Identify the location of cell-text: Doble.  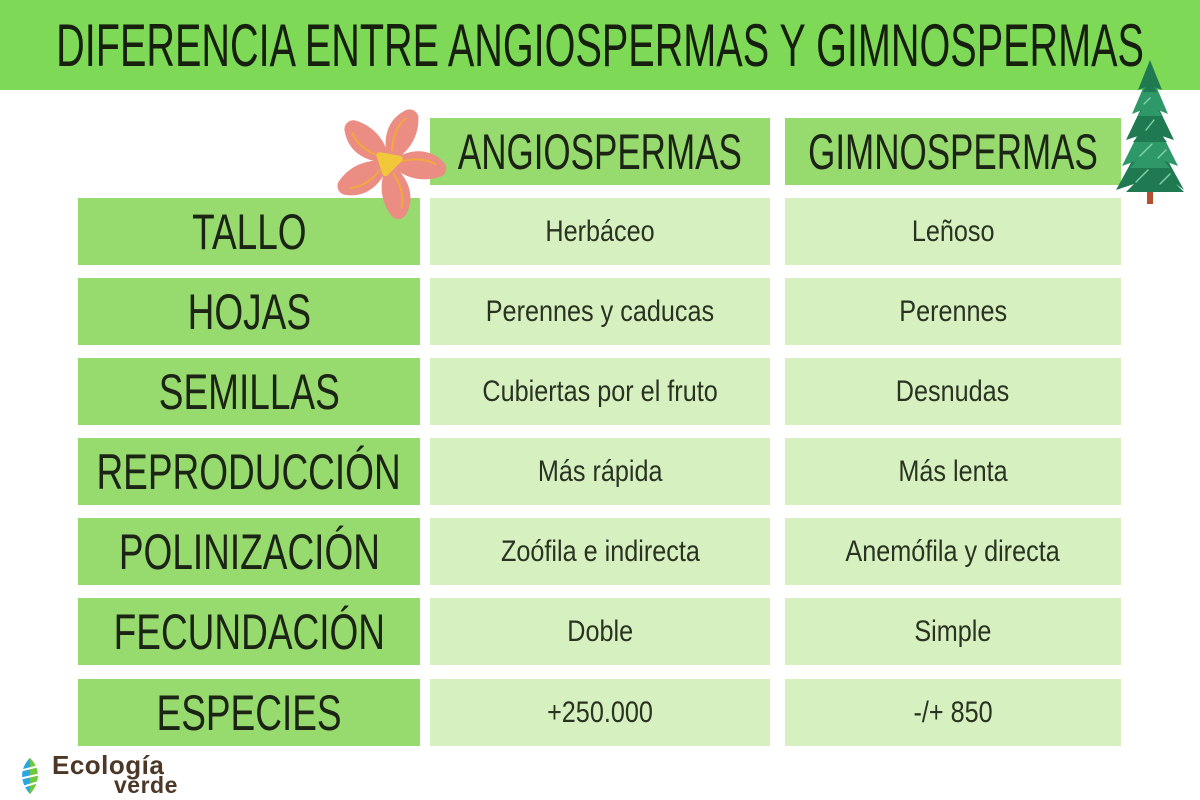
(600, 631).